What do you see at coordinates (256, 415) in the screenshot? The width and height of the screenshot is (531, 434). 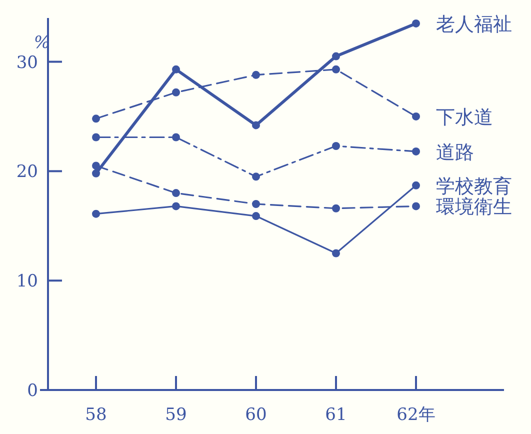 I see `x-tick-label: 60` at bounding box center [256, 415].